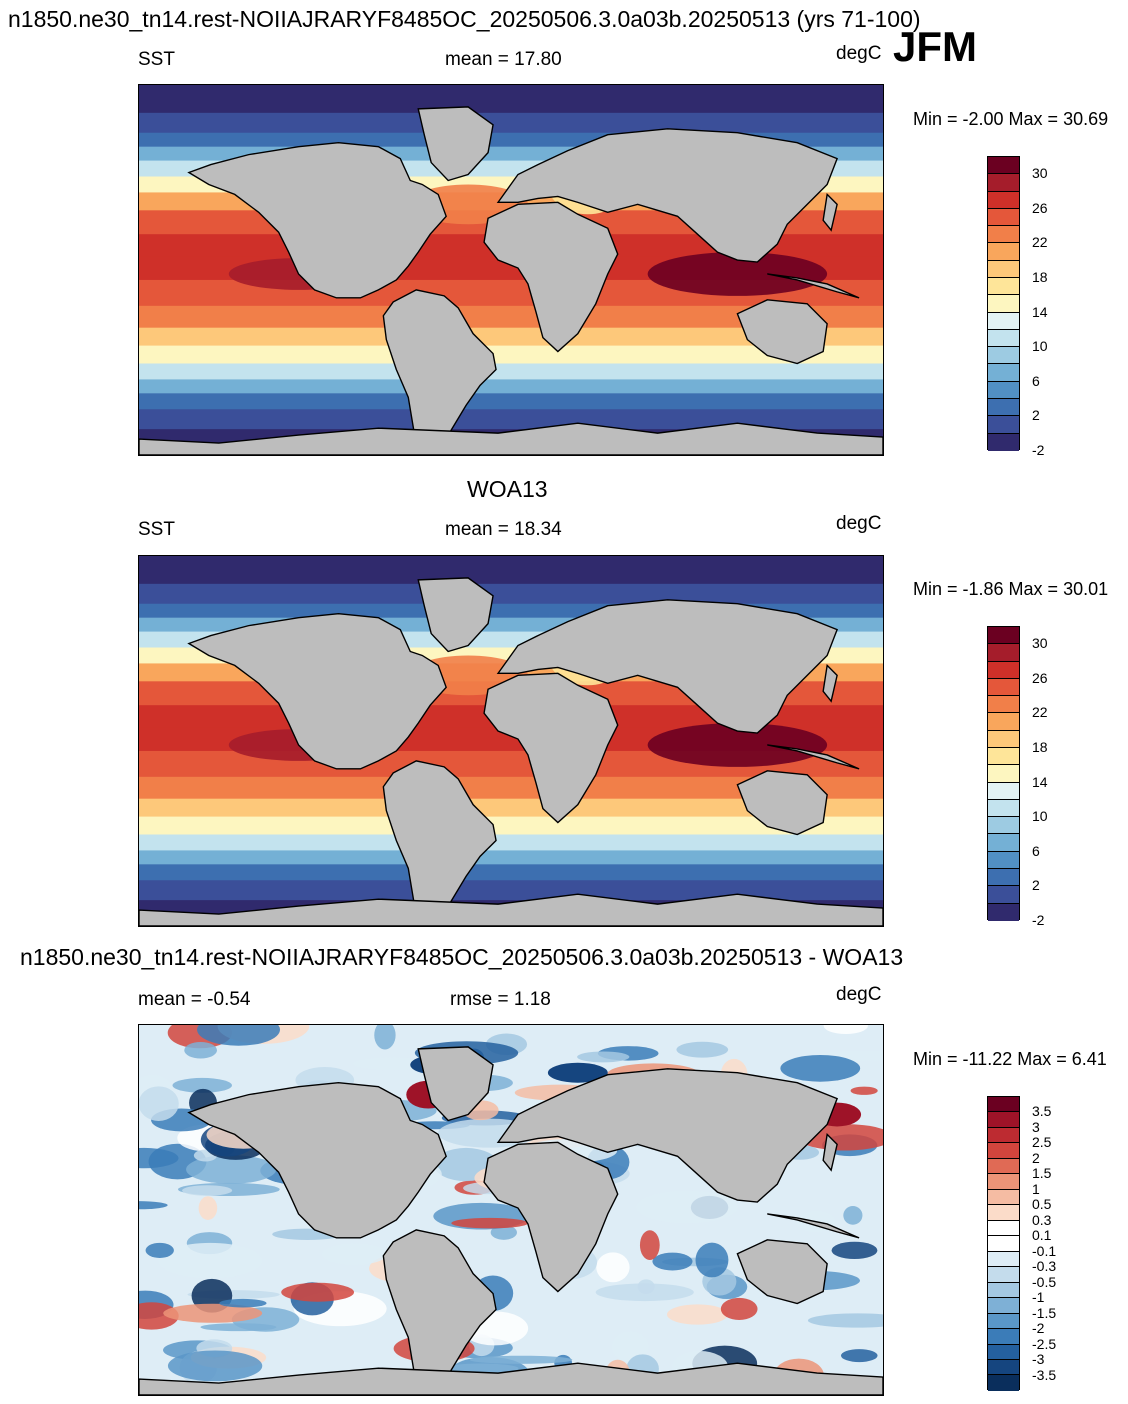  Describe the element at coordinates (1042, 1142) in the screenshot. I see `colorbar-tick-label: 2.5` at that location.